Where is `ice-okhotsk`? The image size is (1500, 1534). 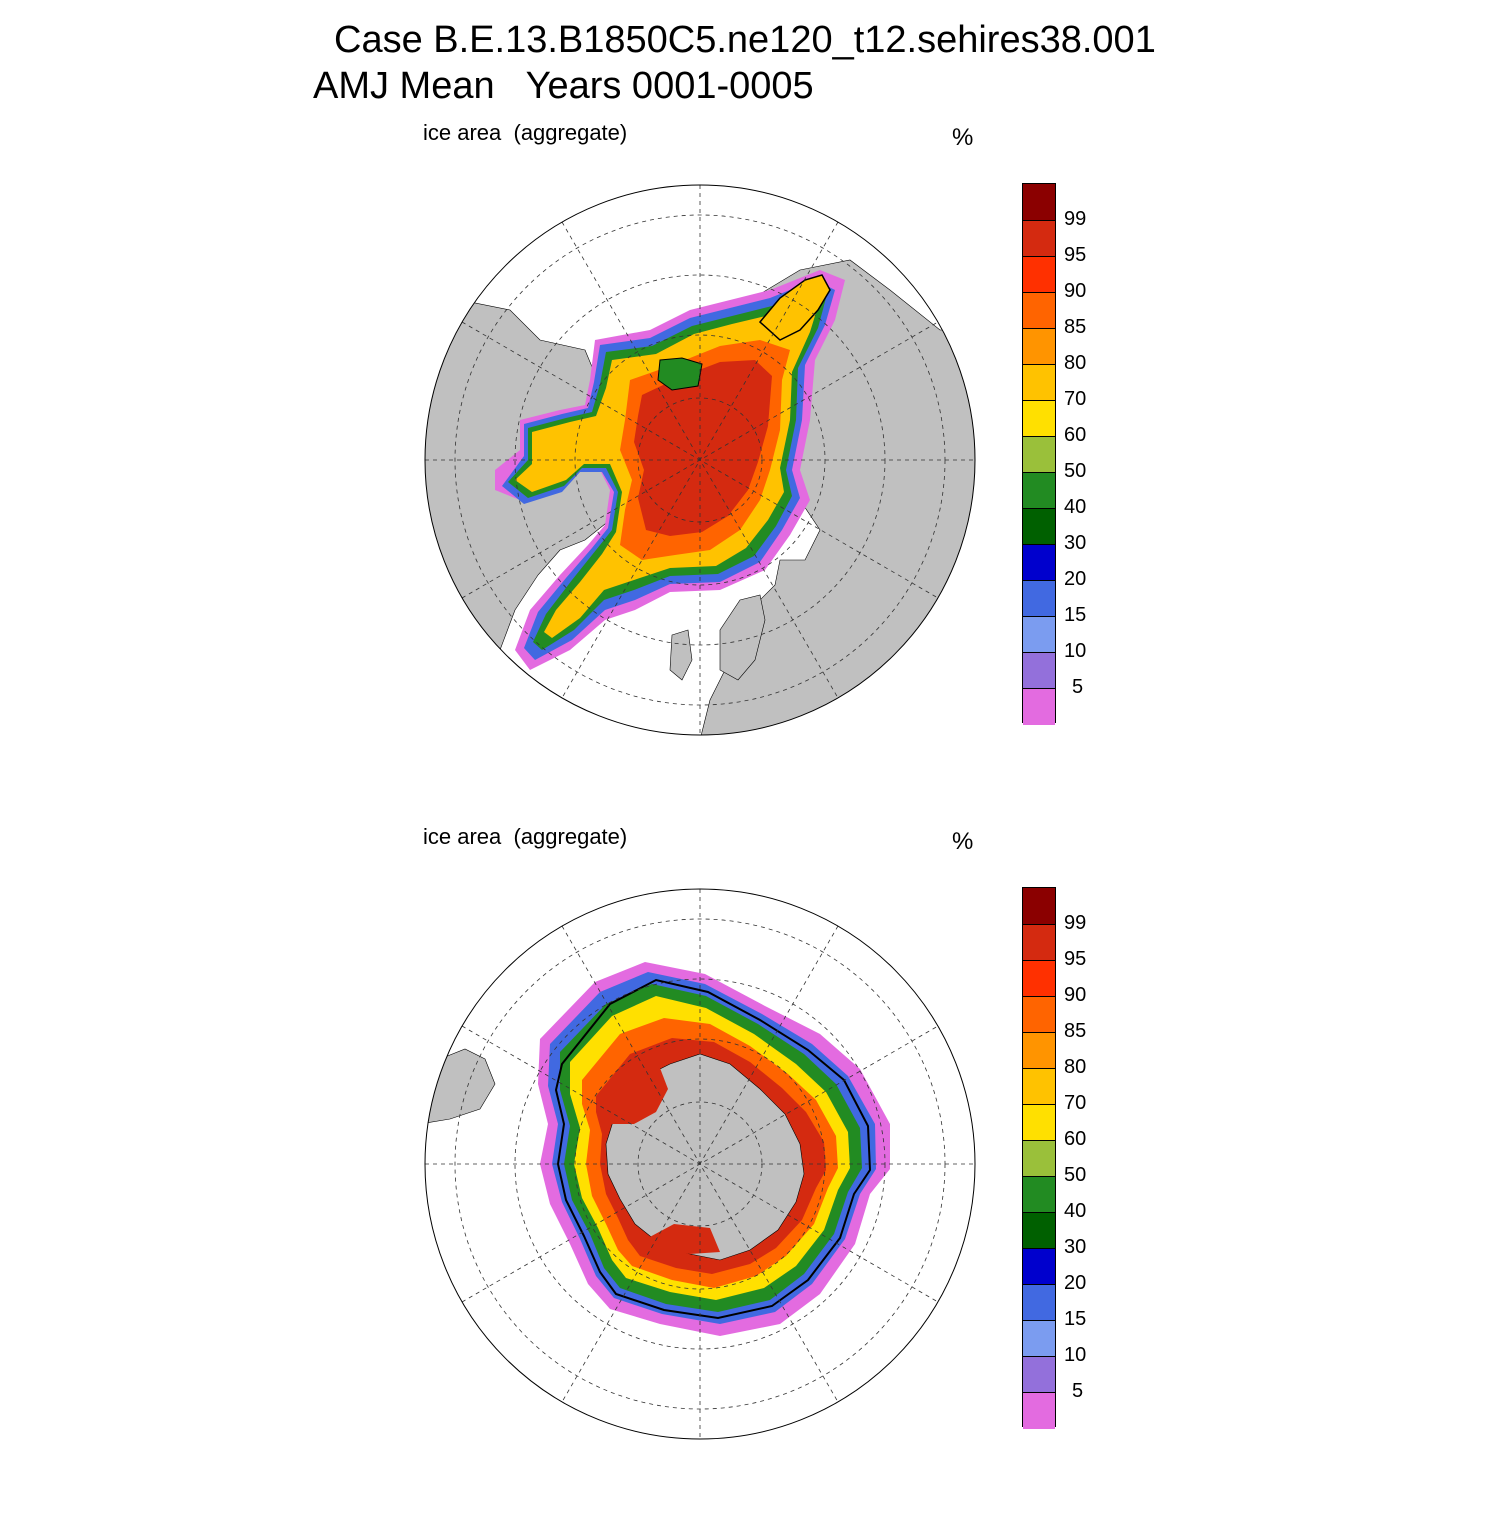
ice-okhotsk is located at coordinates (794, 307).